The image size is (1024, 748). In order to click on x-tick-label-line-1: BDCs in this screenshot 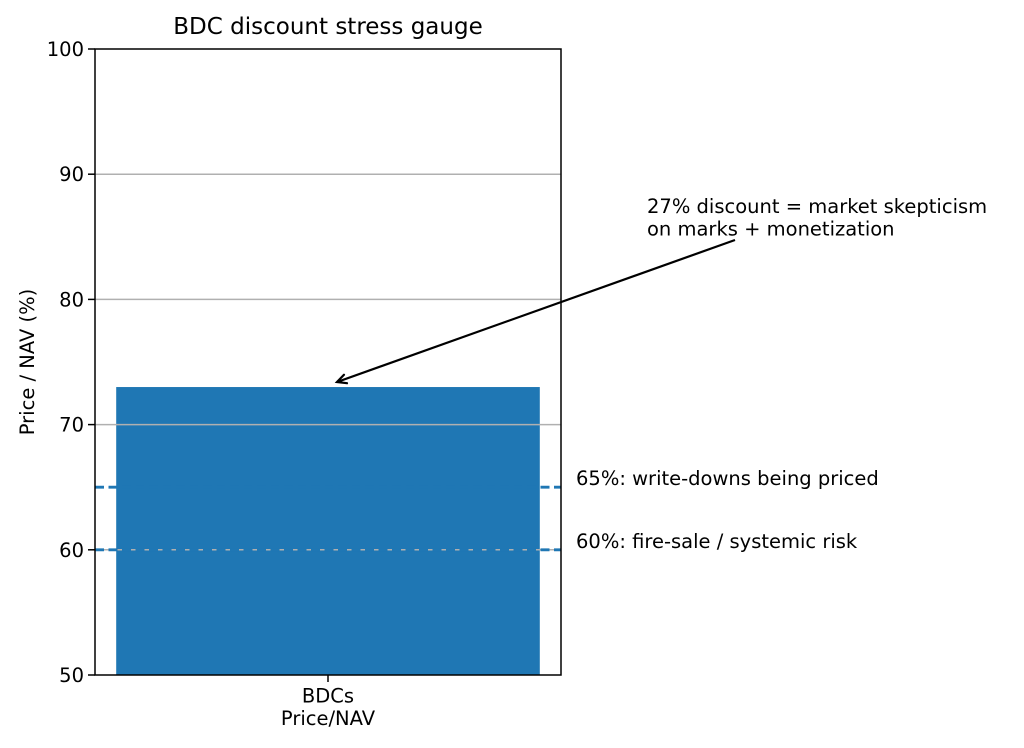, I will do `click(328, 696)`.